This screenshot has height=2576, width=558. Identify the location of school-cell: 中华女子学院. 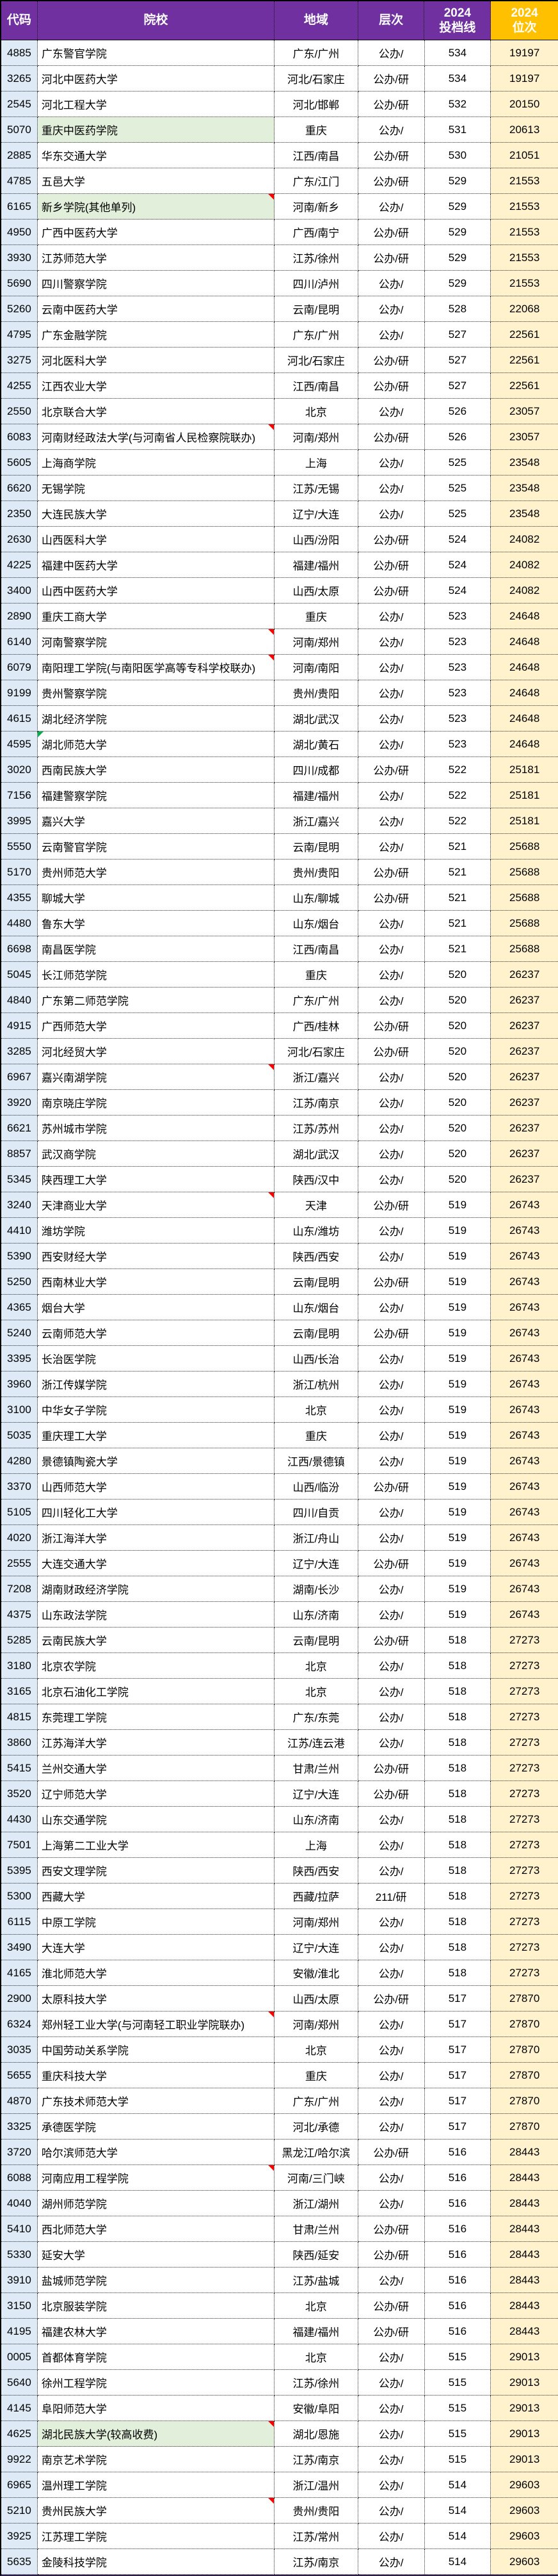
(156, 1410).